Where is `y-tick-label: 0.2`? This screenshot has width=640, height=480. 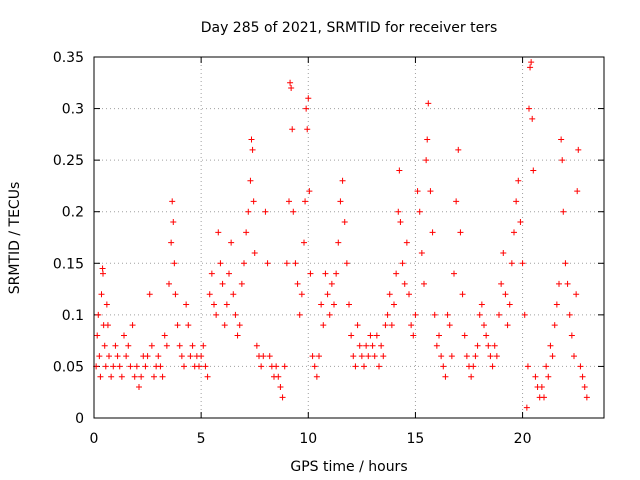
y-tick-label: 0.2 is located at coordinates (73, 213).